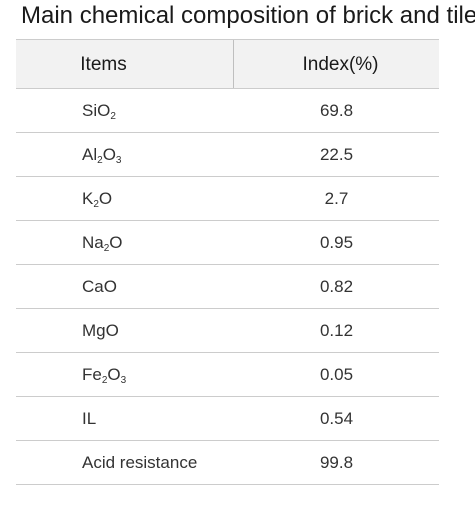  I want to click on formula-text: Fe, so click(92, 374).